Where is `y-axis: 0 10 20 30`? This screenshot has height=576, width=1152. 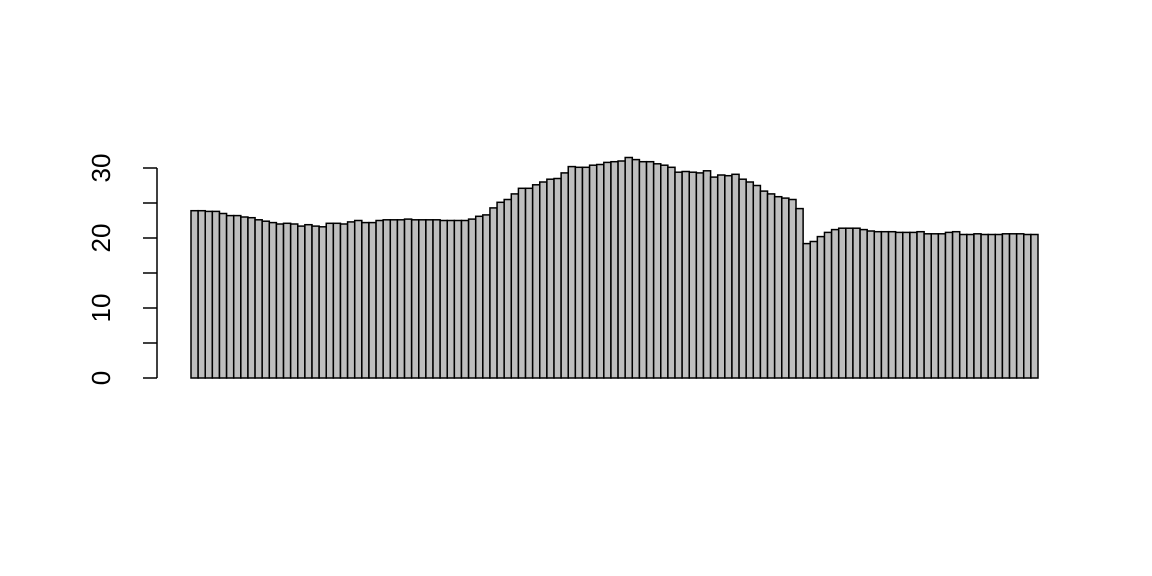
y-axis: 0 10 20 30 is located at coordinates (122, 269).